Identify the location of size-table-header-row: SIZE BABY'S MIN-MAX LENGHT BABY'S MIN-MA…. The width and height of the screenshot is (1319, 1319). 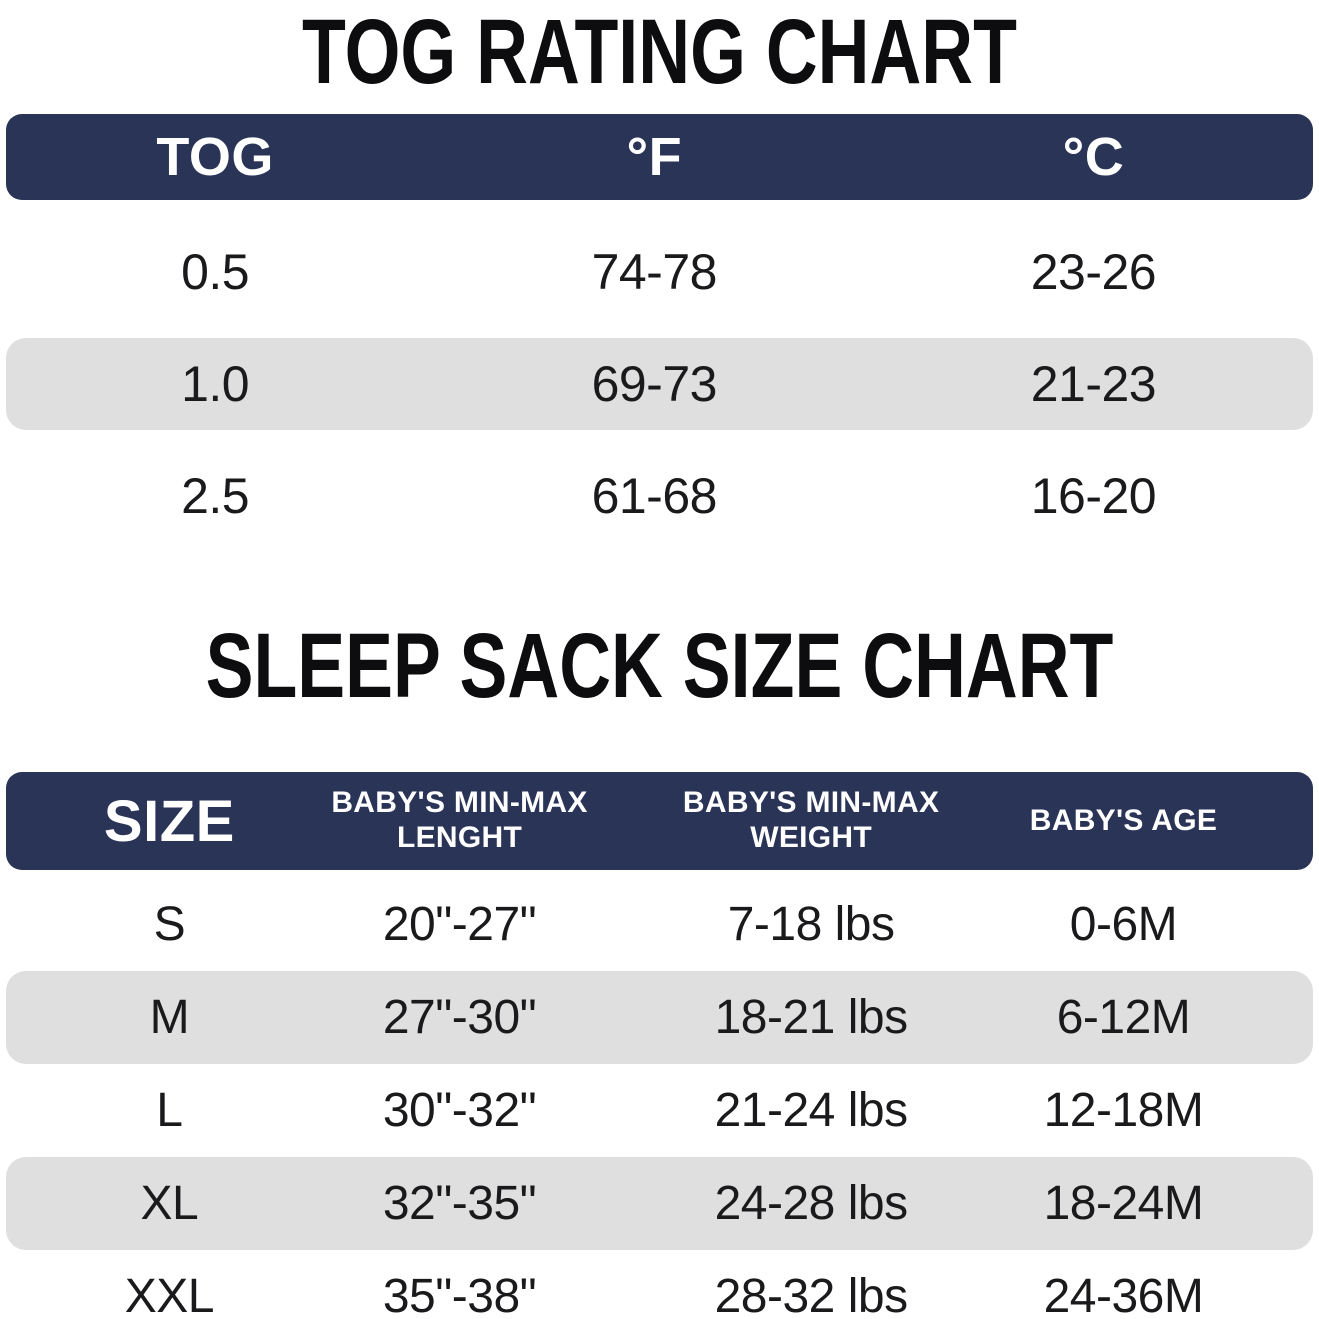
(659, 821).